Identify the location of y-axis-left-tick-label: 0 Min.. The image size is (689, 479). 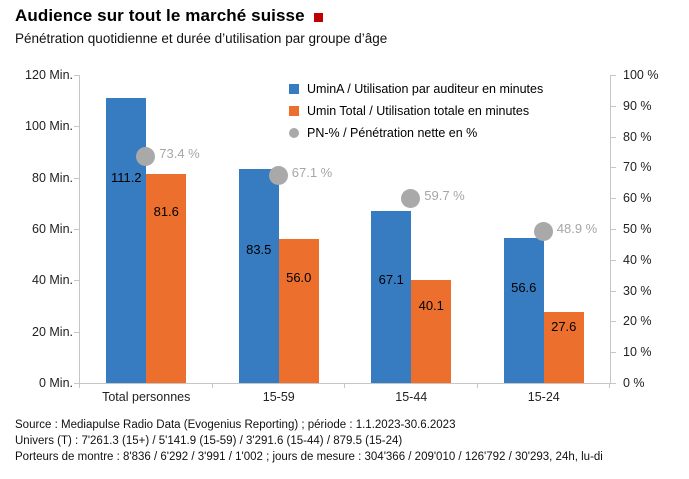
(55, 383).